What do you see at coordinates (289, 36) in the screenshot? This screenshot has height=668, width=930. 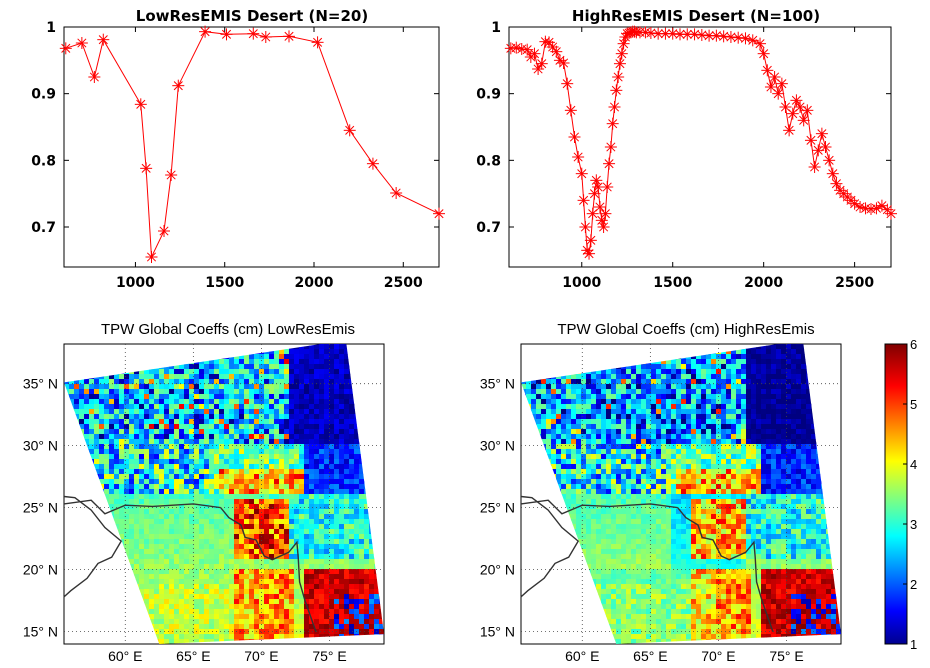 I see `lowres-emis-point` at bounding box center [289, 36].